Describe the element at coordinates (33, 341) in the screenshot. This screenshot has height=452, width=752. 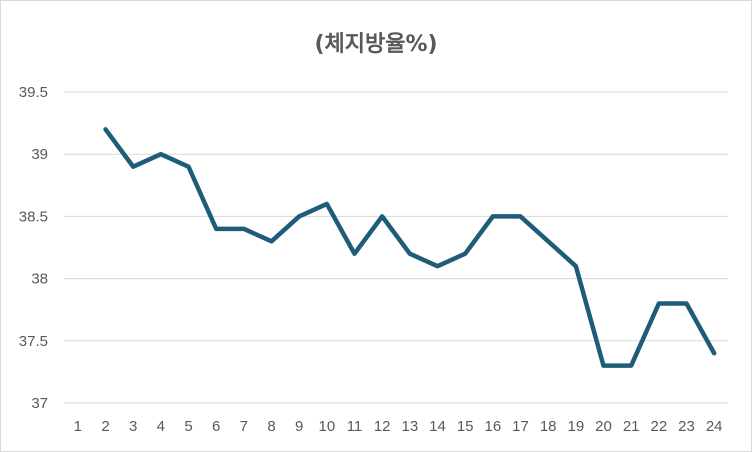
I see `y-tick-label: 37.5` at that location.